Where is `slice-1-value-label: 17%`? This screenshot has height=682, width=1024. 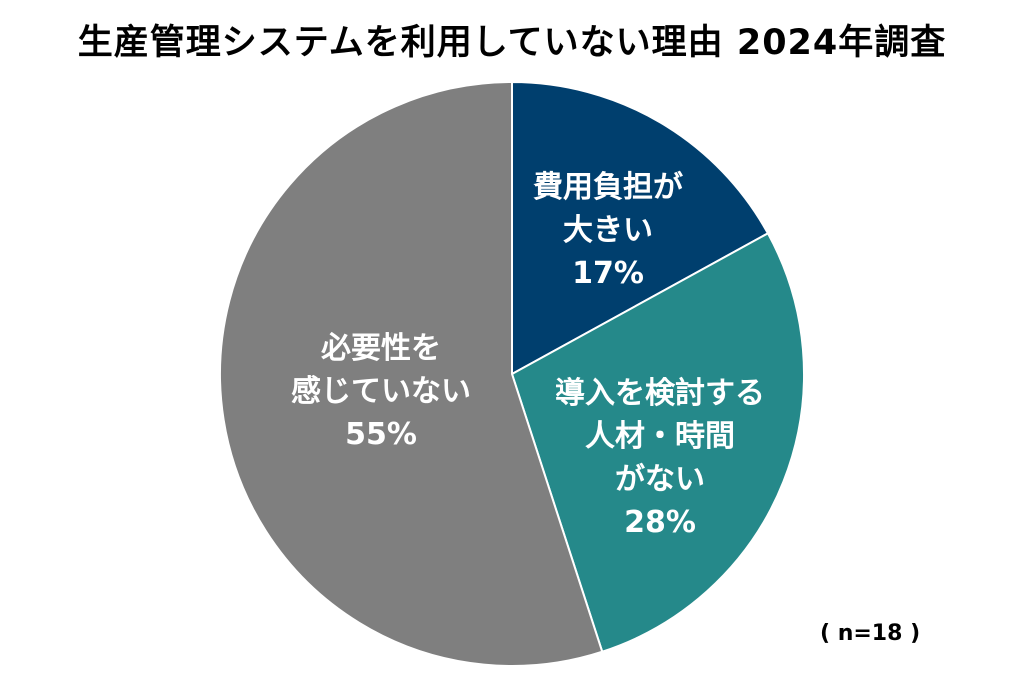 slice-1-value-label: 17% is located at coordinates (608, 273).